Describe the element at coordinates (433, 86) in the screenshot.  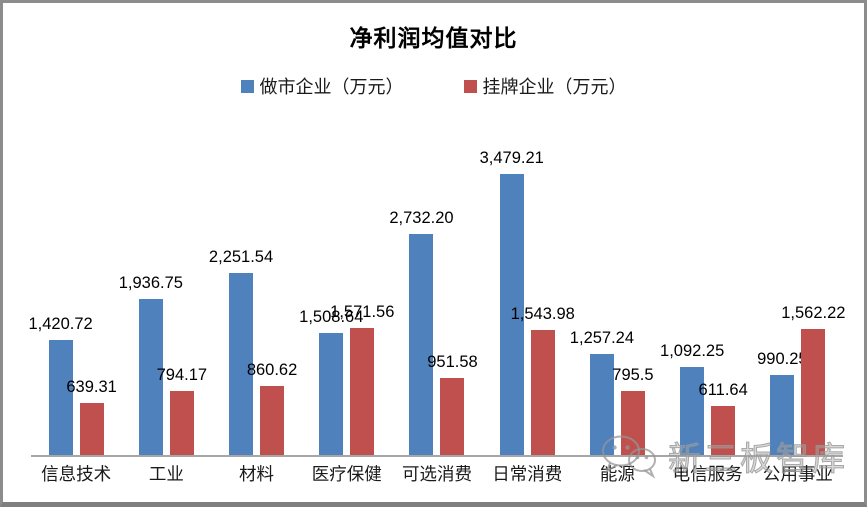
I see `legend: 做市企业（万元） 挂牌企业（万元）` at that location.